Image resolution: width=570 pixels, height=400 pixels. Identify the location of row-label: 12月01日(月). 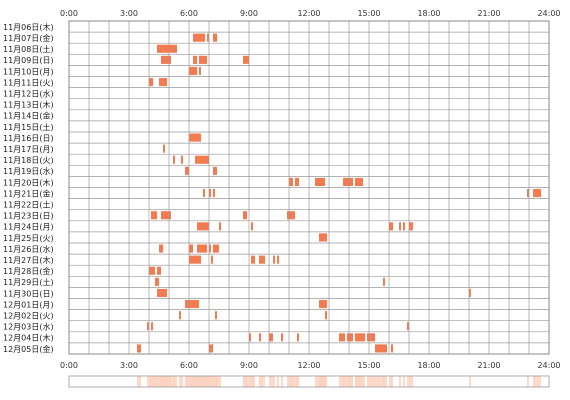
(28, 304).